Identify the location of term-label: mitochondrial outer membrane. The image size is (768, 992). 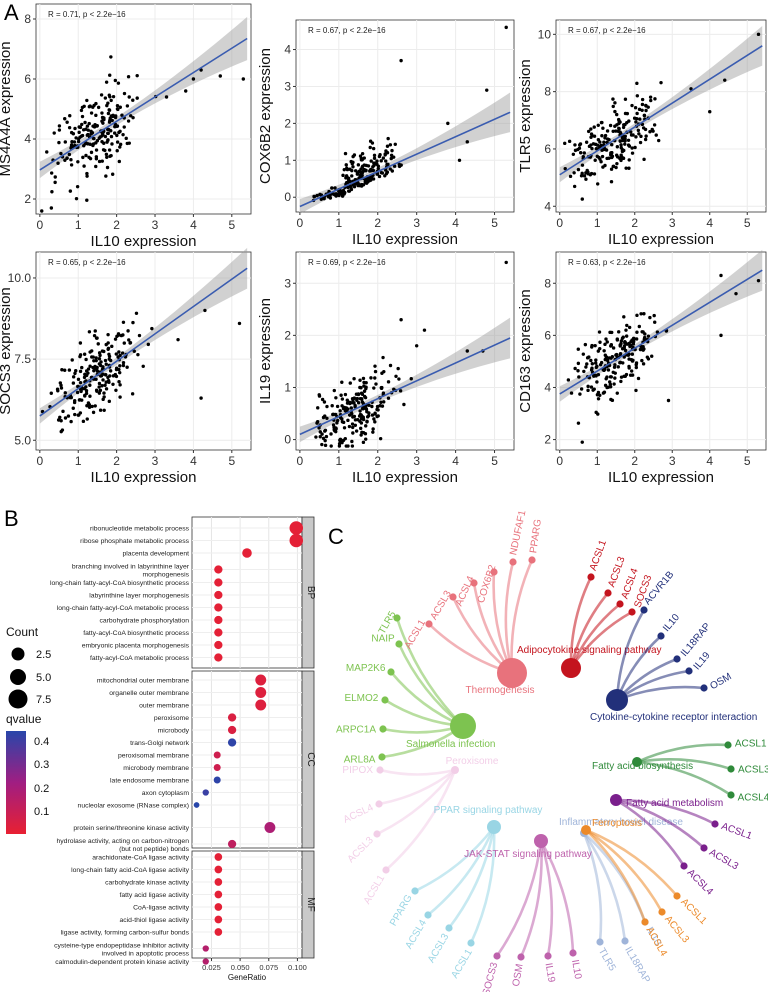
(143, 681).